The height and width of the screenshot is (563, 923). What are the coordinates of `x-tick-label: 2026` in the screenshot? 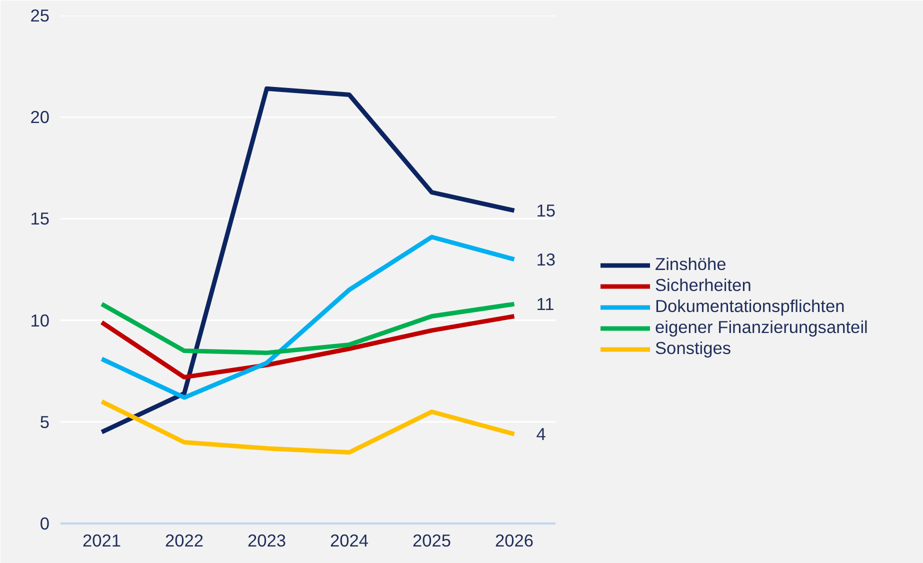 It's located at (514, 540).